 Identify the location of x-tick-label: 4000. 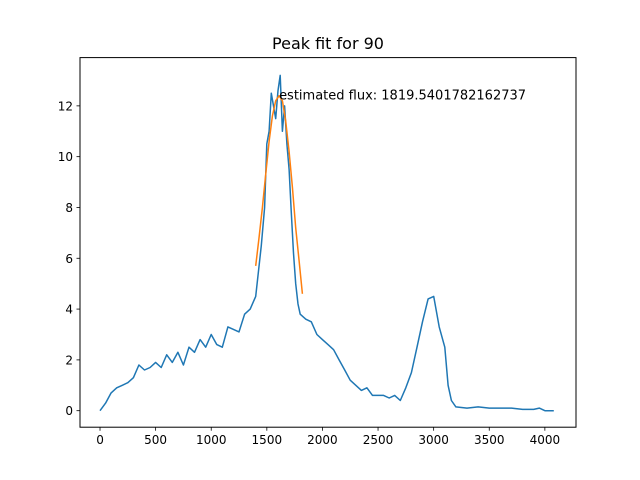
(545, 440).